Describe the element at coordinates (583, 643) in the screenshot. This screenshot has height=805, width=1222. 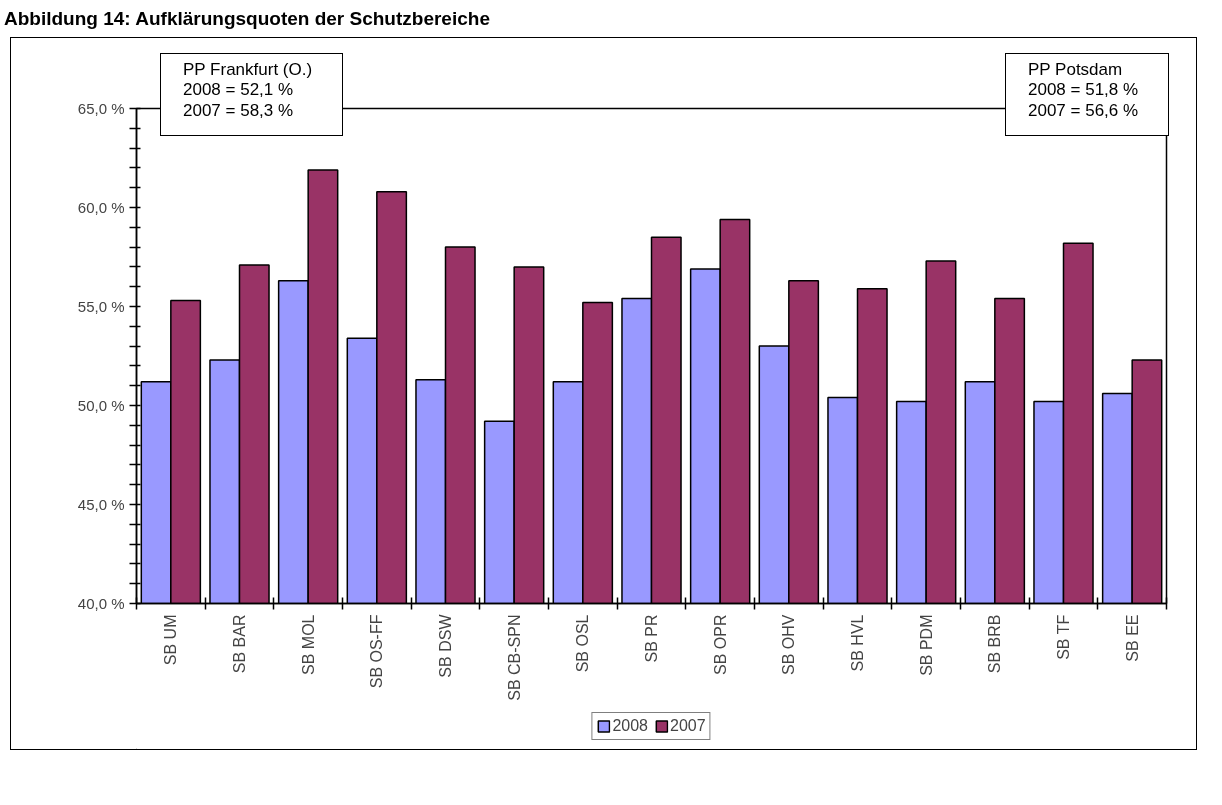
I see `x-tick-label: SB OSL` at that location.